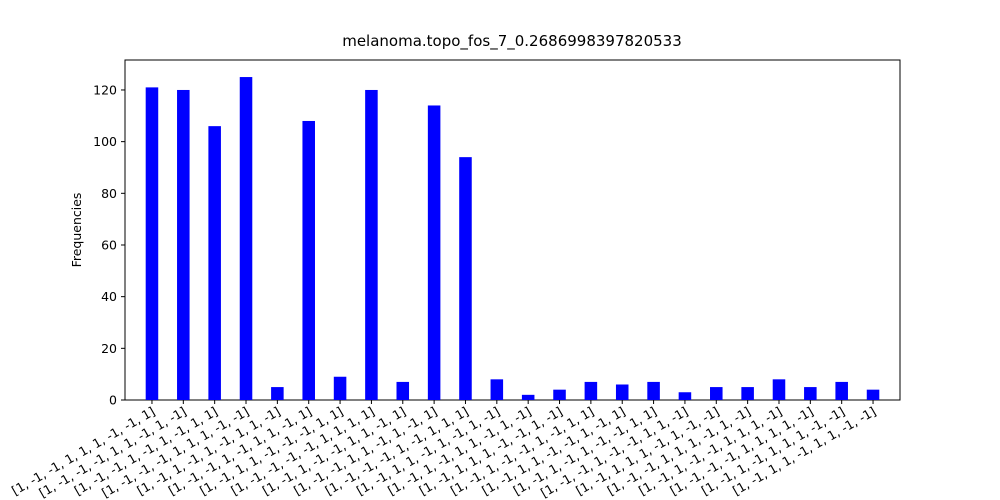 The width and height of the screenshot is (1000, 500). I want to click on y-tick-label: 40, so click(109, 296).